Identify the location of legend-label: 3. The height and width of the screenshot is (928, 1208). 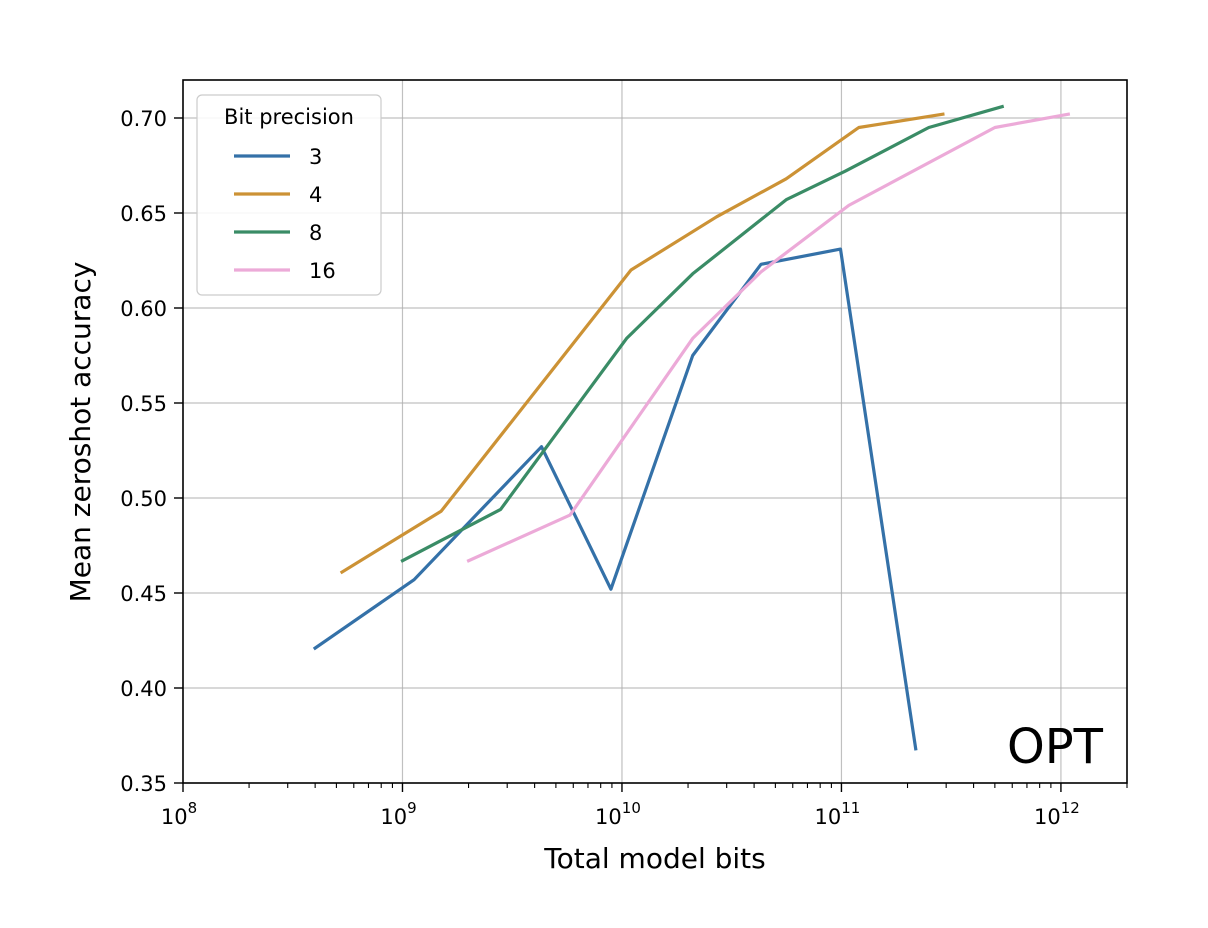
(315, 157).